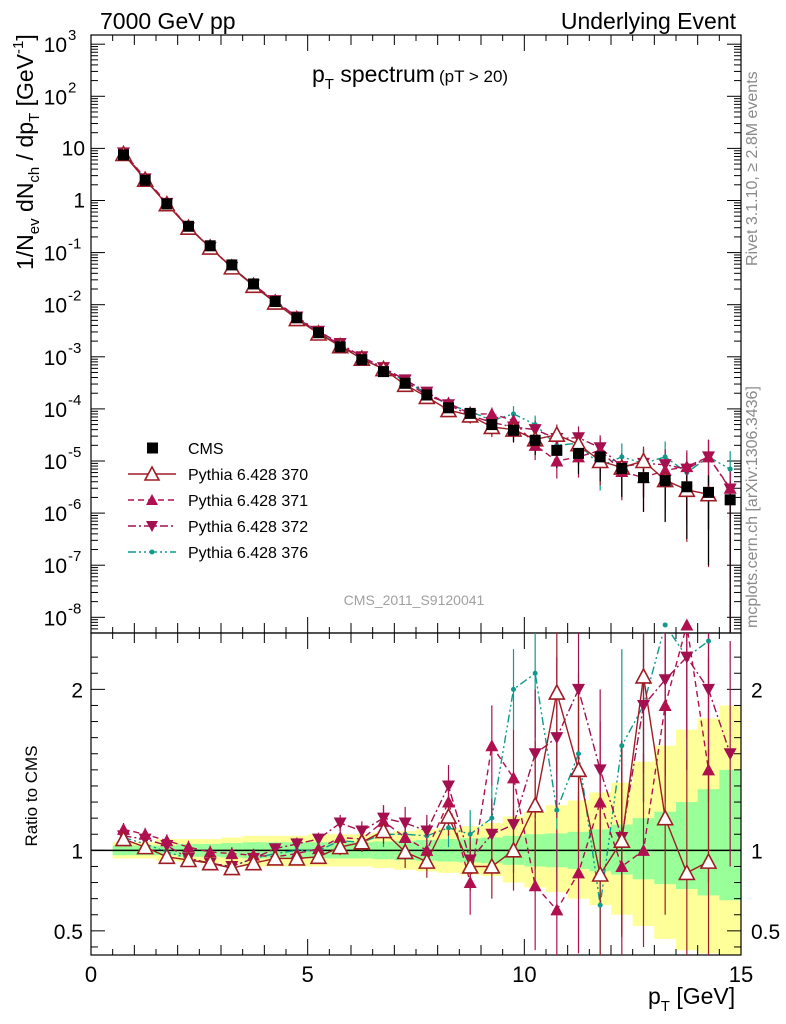 The image size is (786, 1024). Describe the element at coordinates (25, 82) in the screenshot. I see `y-axis-label-part: [GeV` at that location.